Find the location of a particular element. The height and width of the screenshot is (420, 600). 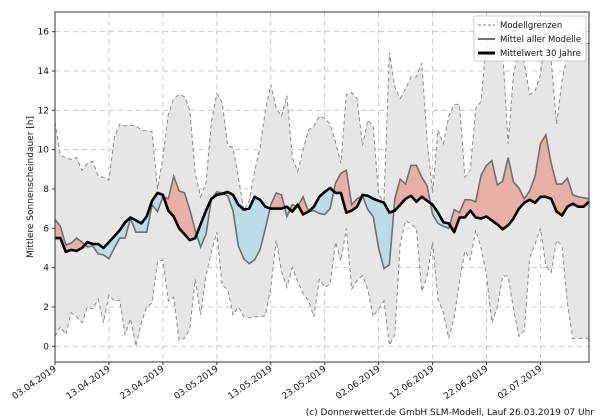

legend-item: Mittelwert 30 Jahre is located at coordinates (540, 54).